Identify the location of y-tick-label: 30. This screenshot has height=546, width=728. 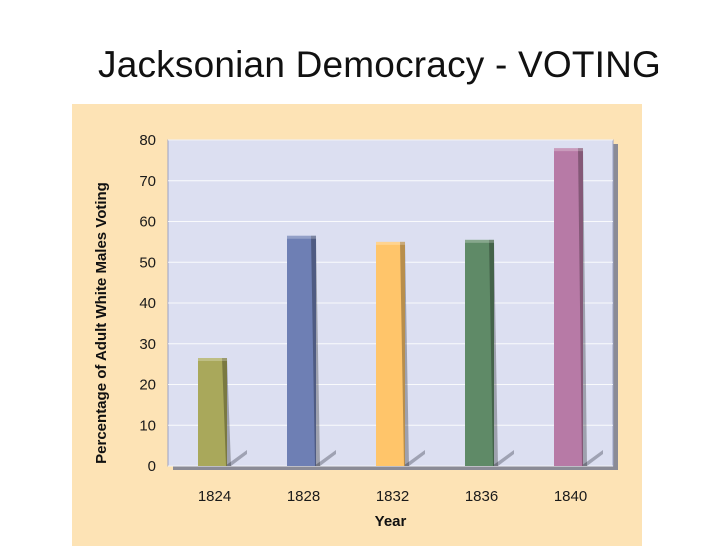
(147, 344).